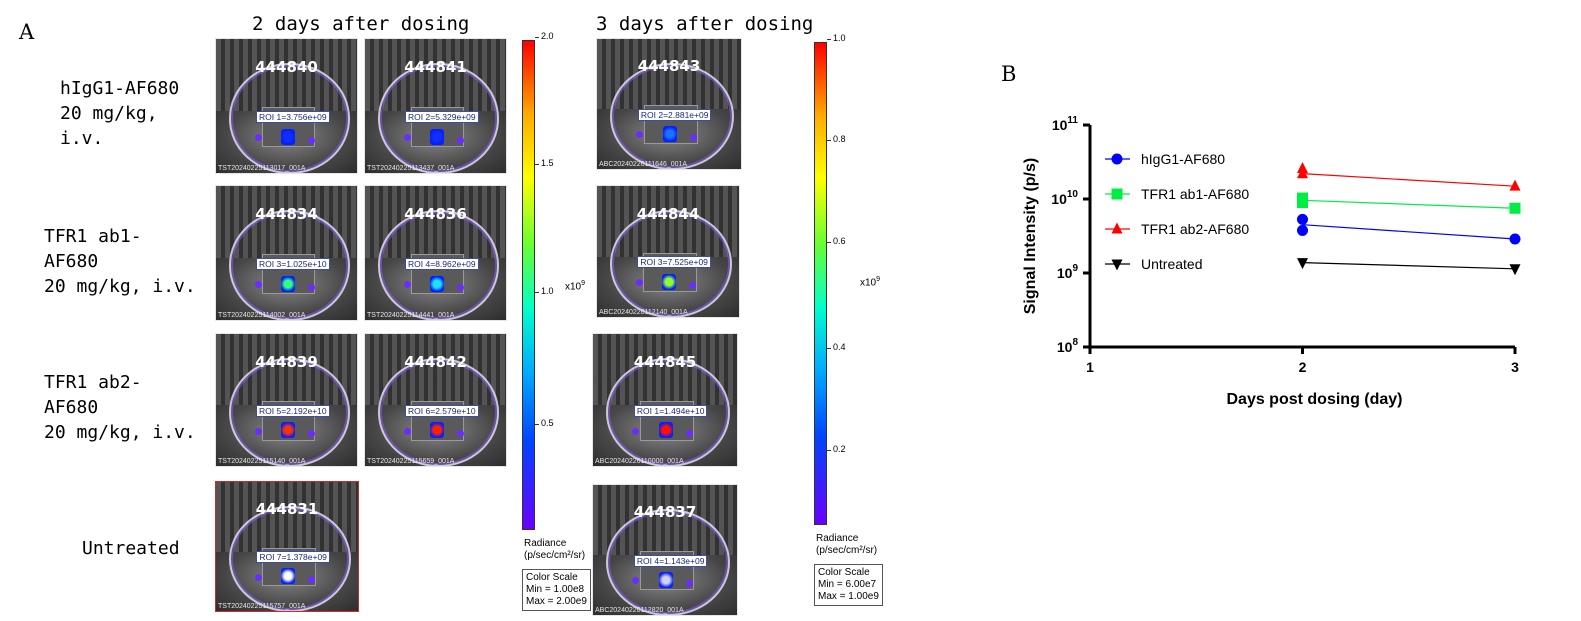 This screenshot has height=621, width=1581. What do you see at coordinates (705, 24) in the screenshot?
I see `column-header-day3: 3 days after dosing` at bounding box center [705, 24].